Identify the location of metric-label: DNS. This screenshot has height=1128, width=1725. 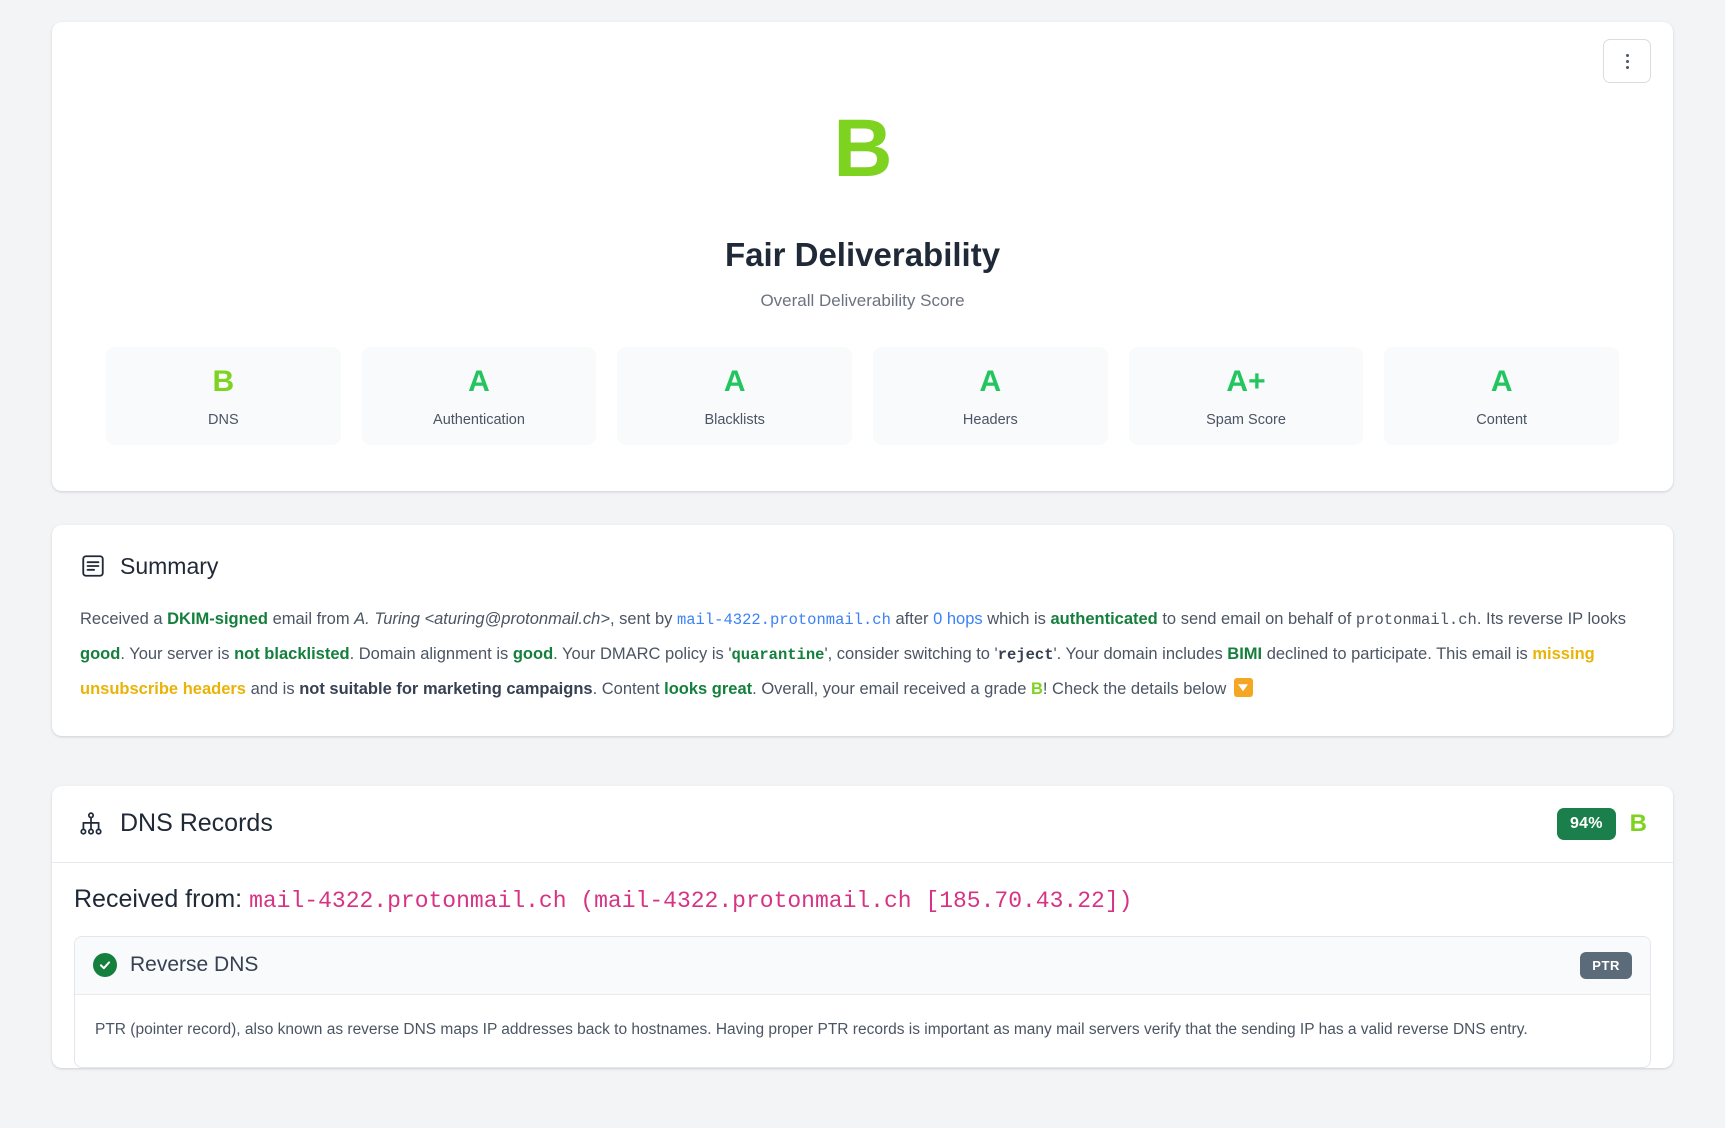
(223, 419).